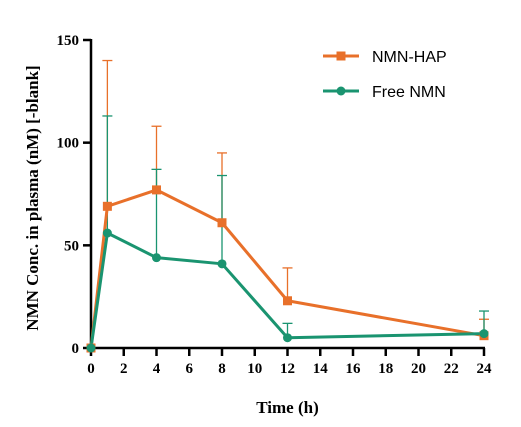 The width and height of the screenshot is (521, 427). What do you see at coordinates (254, 369) in the screenshot?
I see `x-tick-label-10: 10` at bounding box center [254, 369].